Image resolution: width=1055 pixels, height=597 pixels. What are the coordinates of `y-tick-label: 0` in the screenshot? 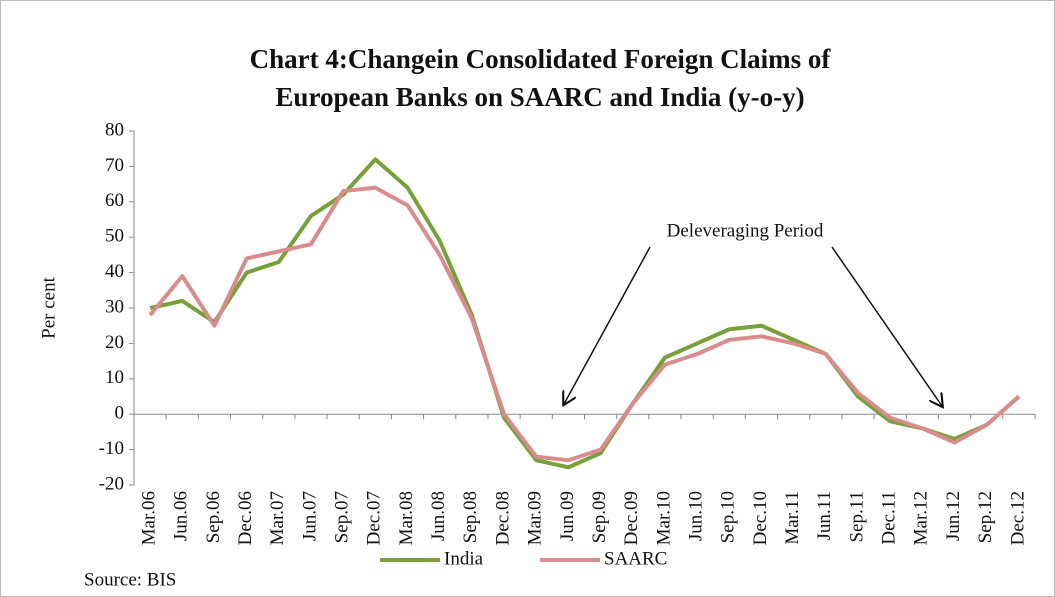 It's located at (120, 413).